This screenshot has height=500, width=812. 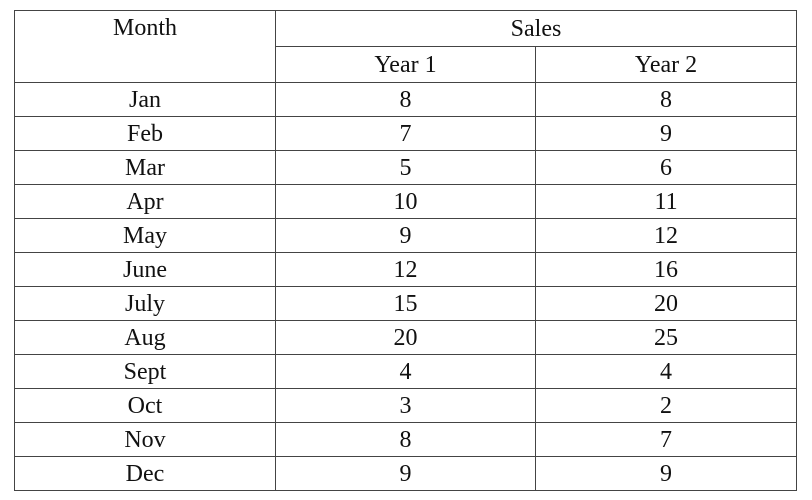 I want to click on table-row: Feb 7 9, so click(x=406, y=133).